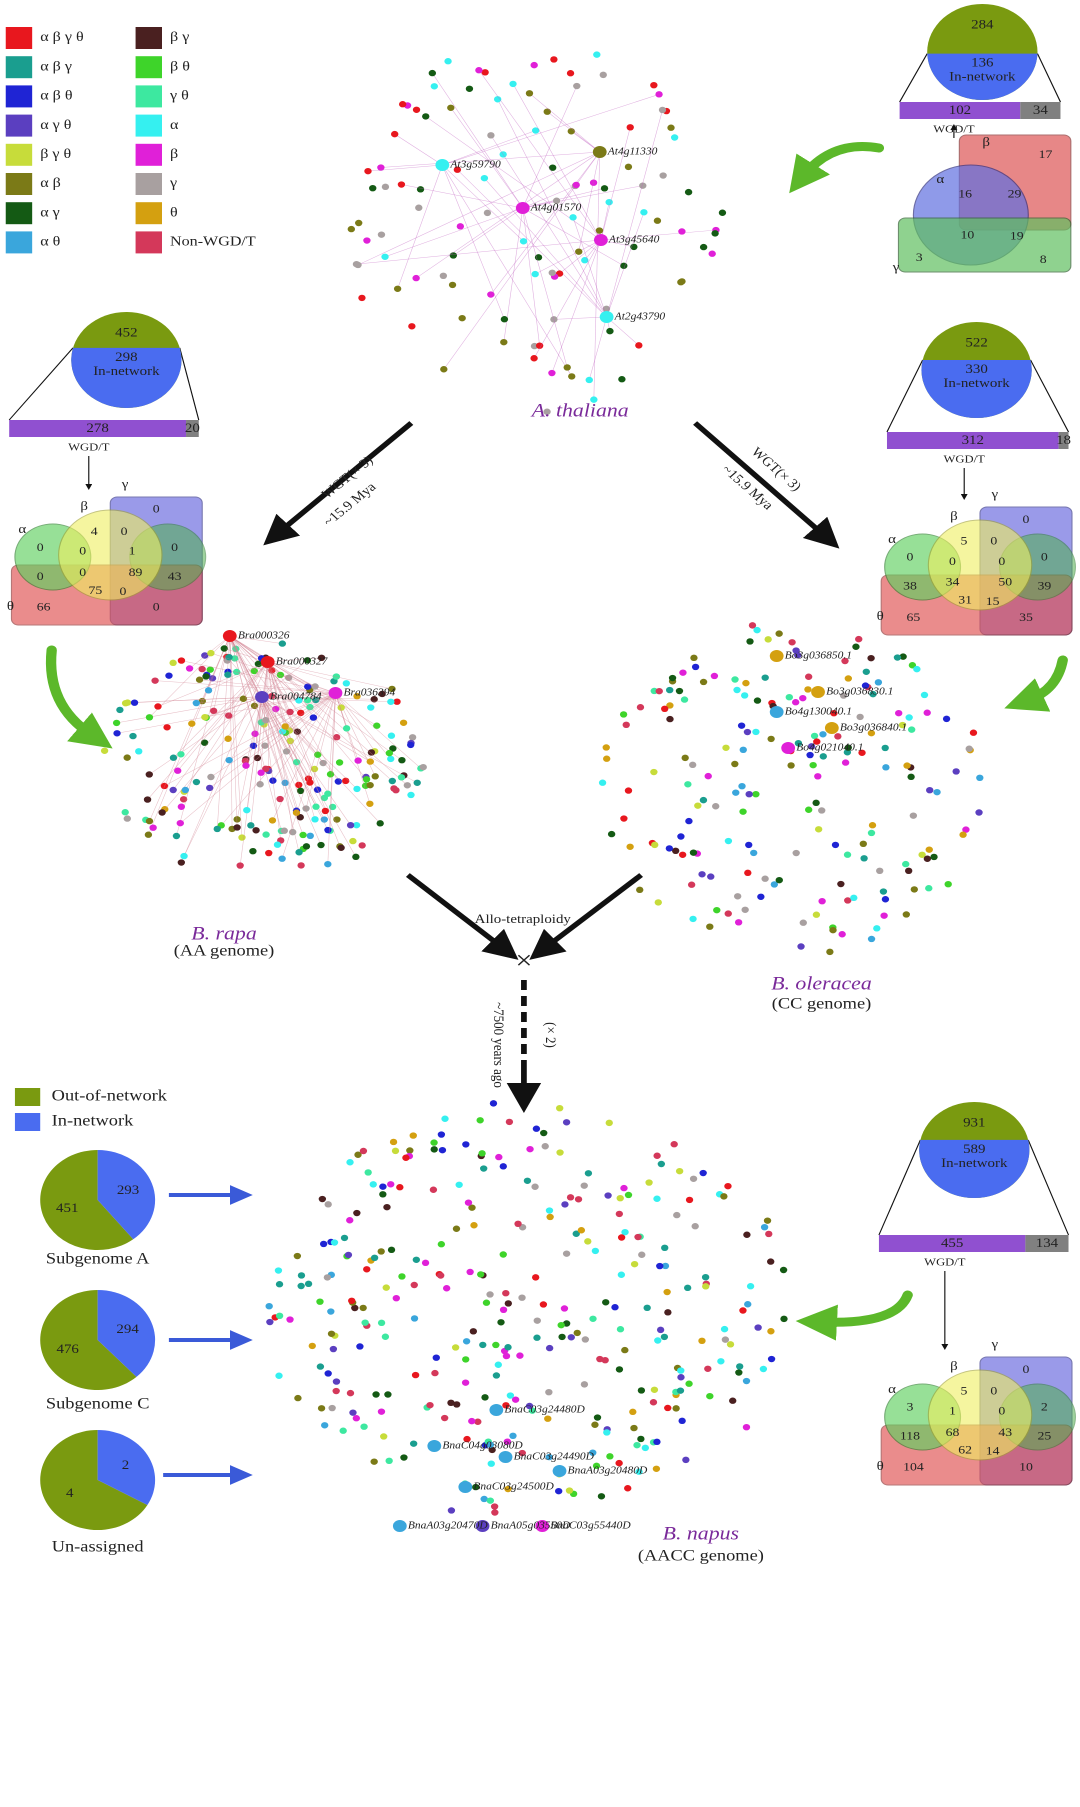 The image size is (1080, 1807). I want to click on connector, so click(41, 384).